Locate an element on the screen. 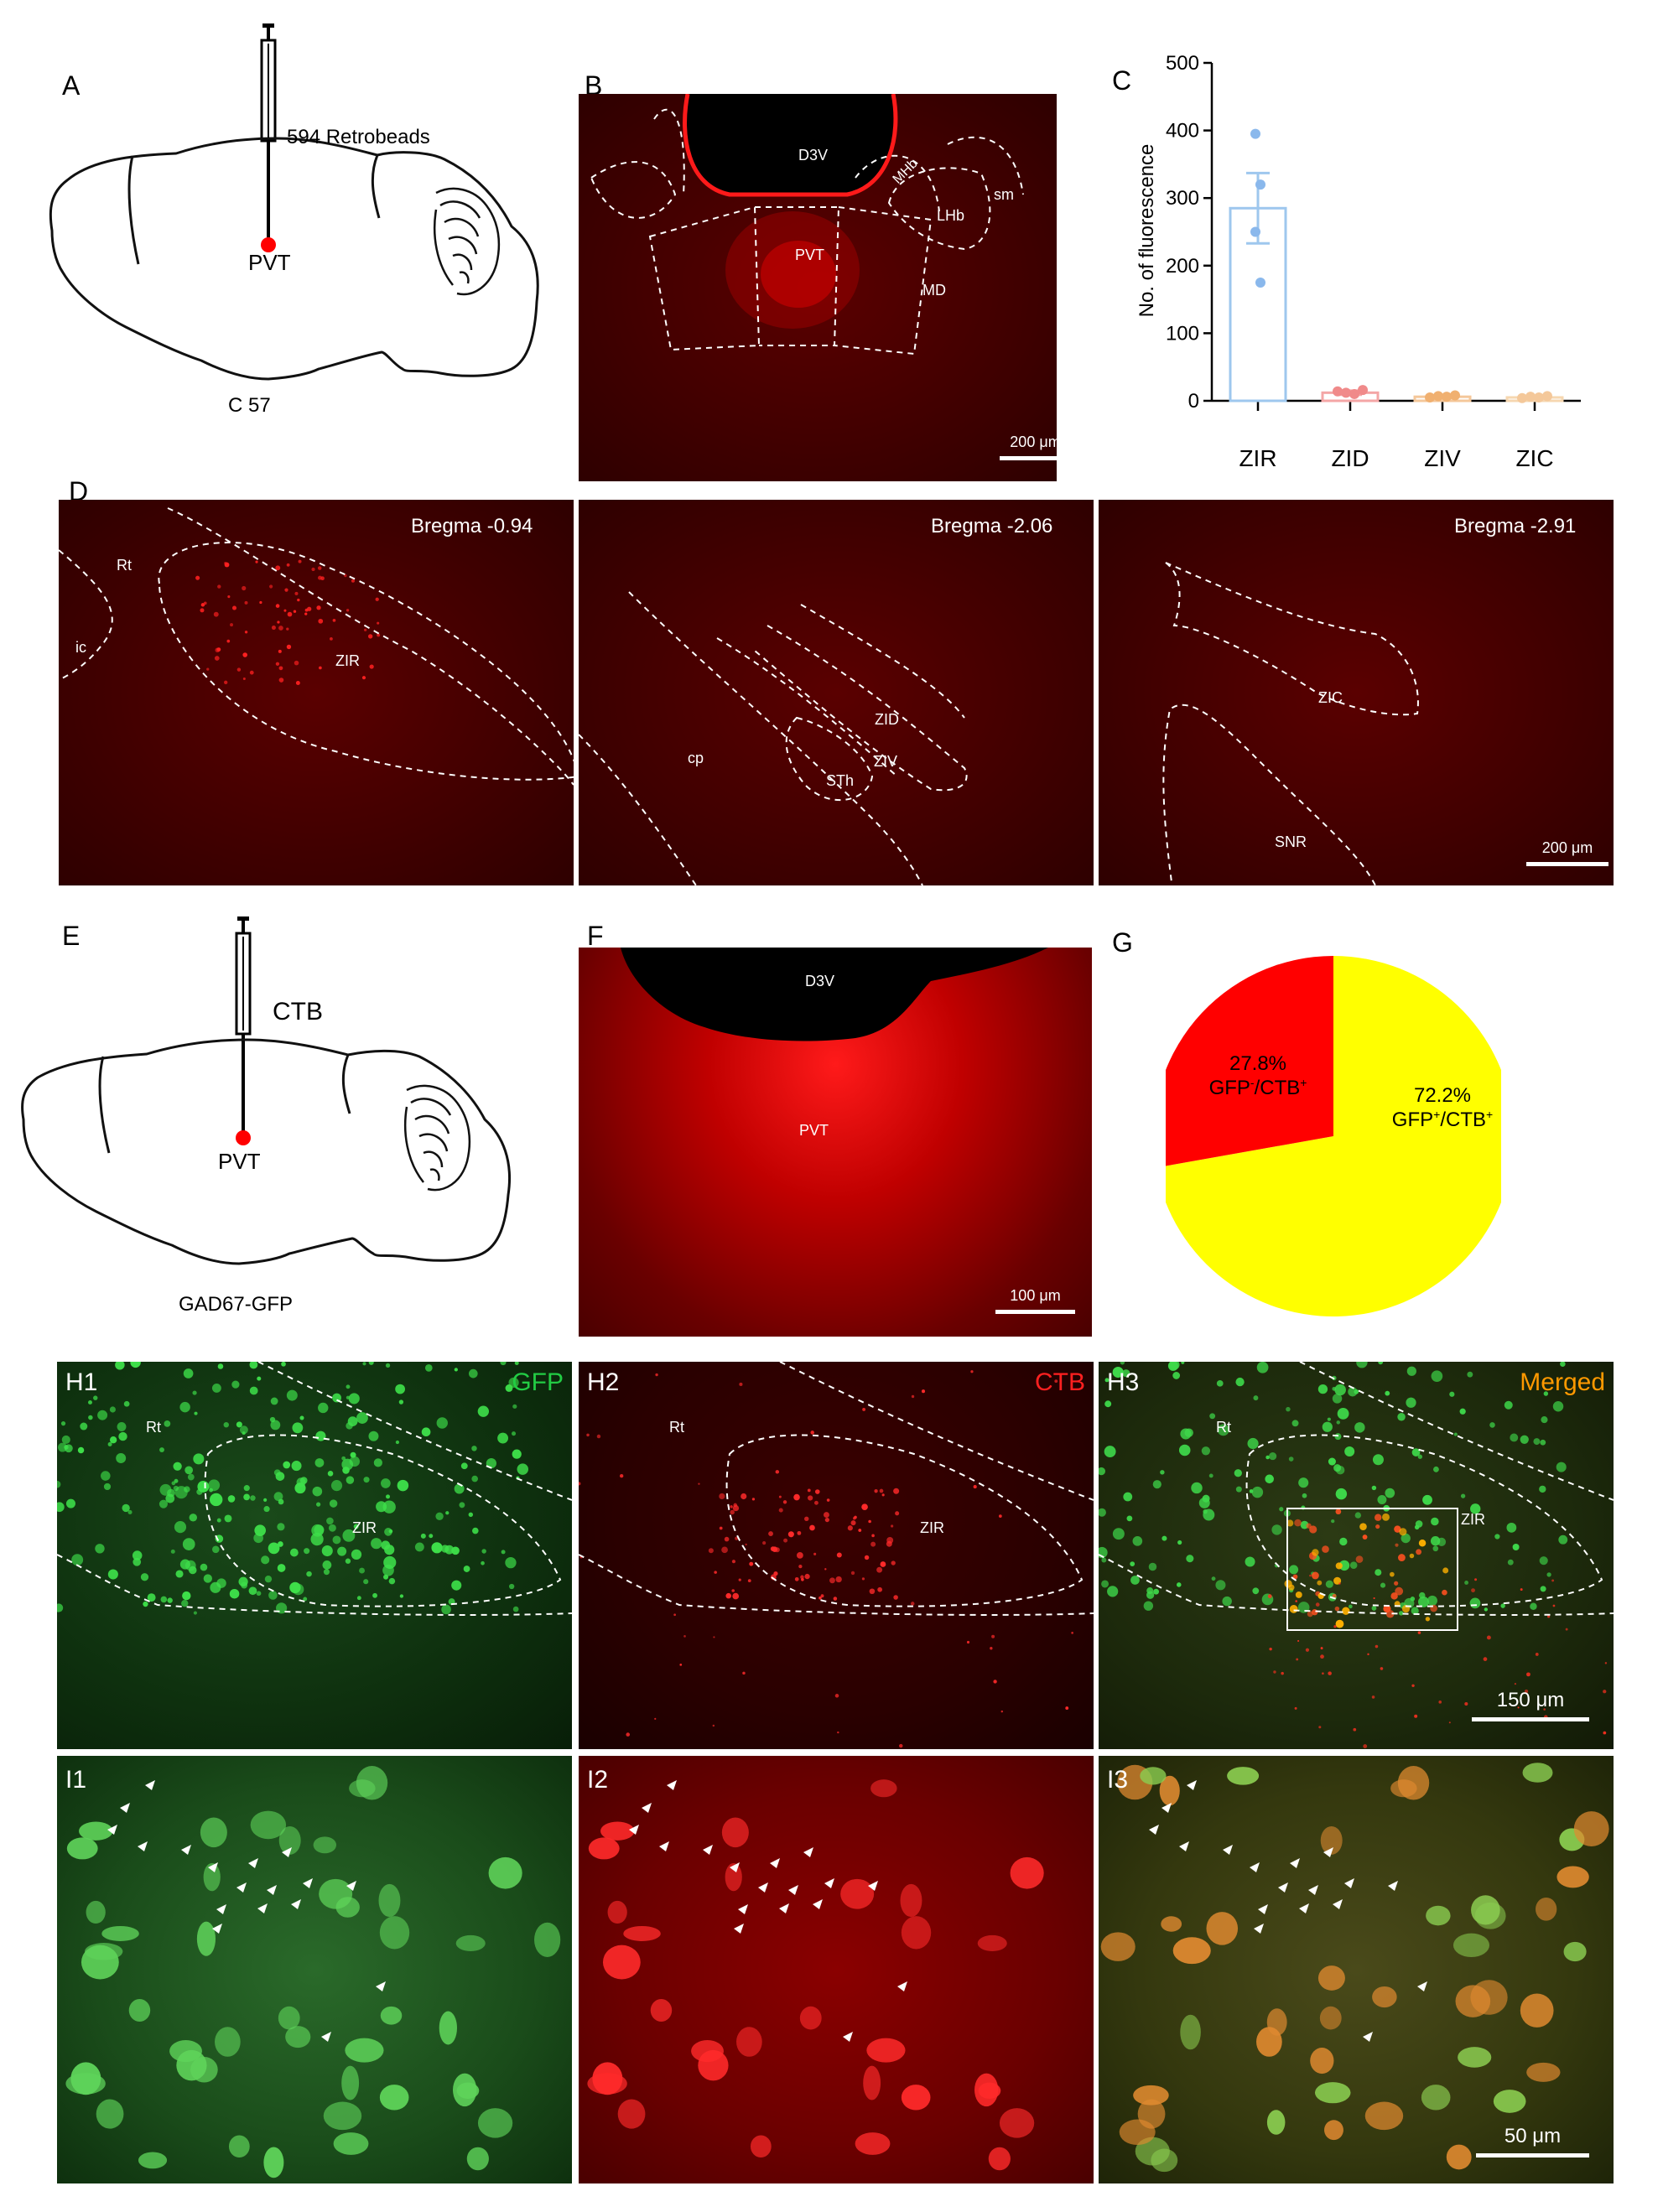  region-label-zid: ZID is located at coordinates (887, 720).